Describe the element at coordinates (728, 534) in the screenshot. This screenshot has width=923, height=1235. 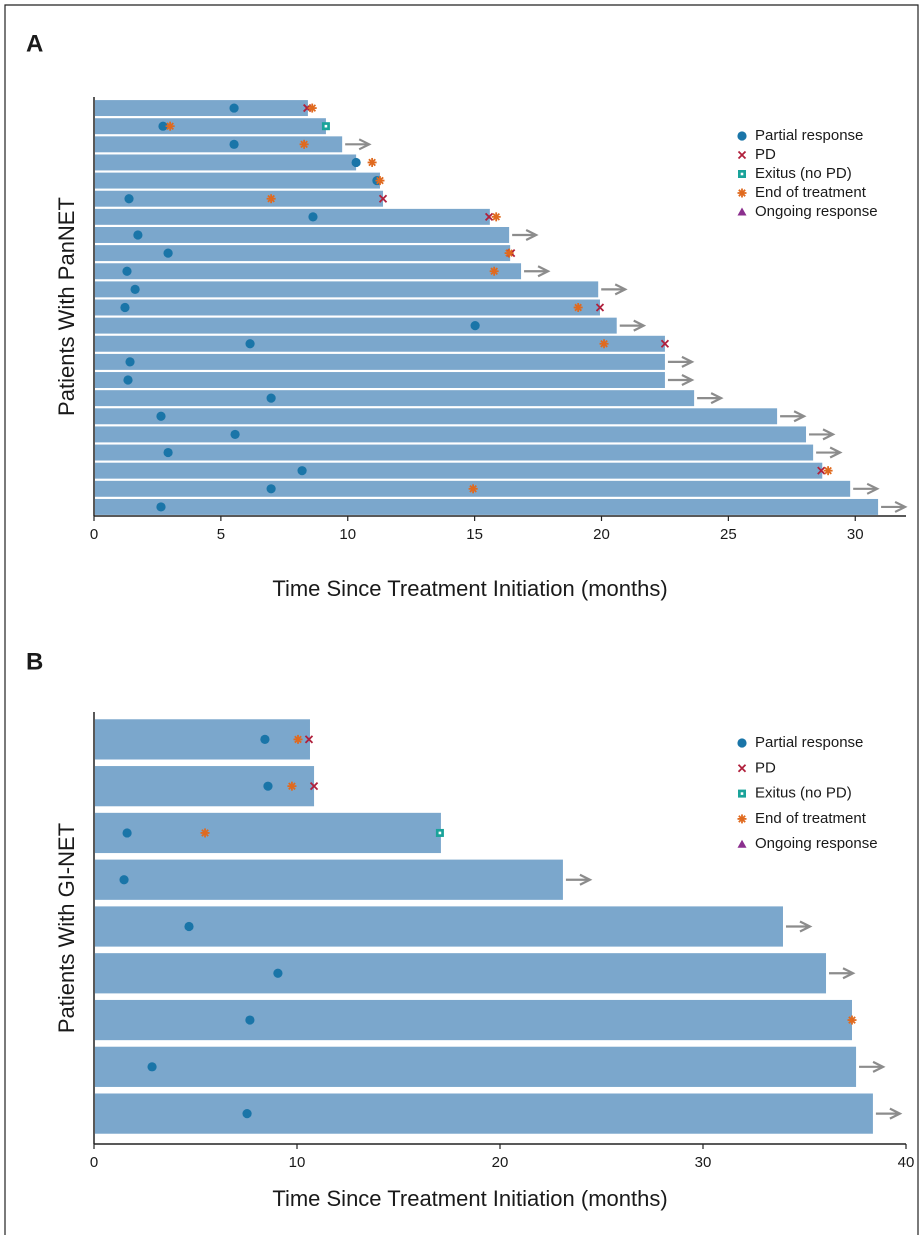
I see `x-tick-label: 25` at that location.